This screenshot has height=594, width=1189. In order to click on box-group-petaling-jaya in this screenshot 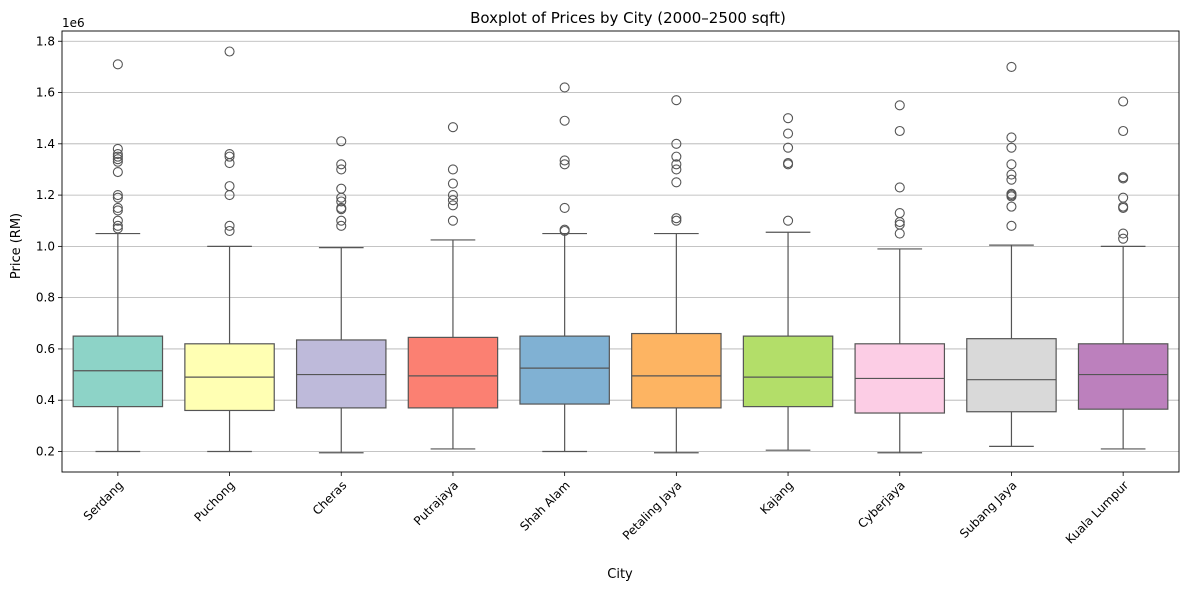, I will do `click(676, 274)`.